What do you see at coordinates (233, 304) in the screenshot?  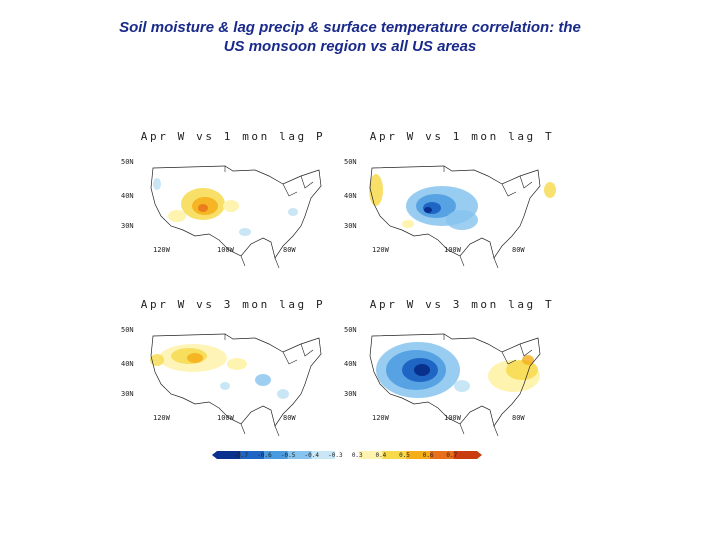 I see `panel-title: Apr W vs 3 mon lag P` at bounding box center [233, 304].